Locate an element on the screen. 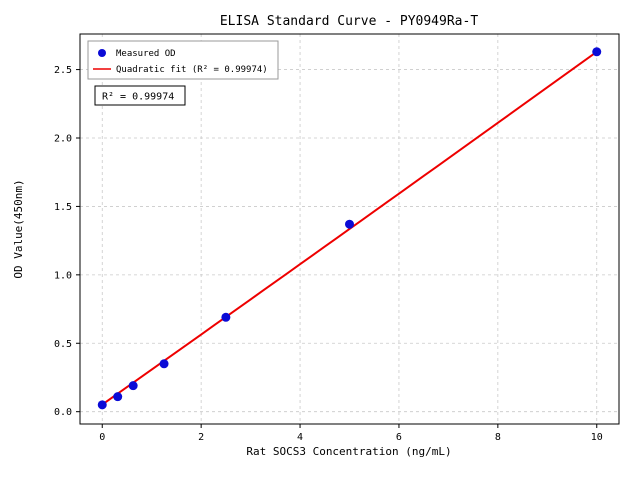 The image size is (640, 480). y-tick-label: 1.5 is located at coordinates (63, 207).